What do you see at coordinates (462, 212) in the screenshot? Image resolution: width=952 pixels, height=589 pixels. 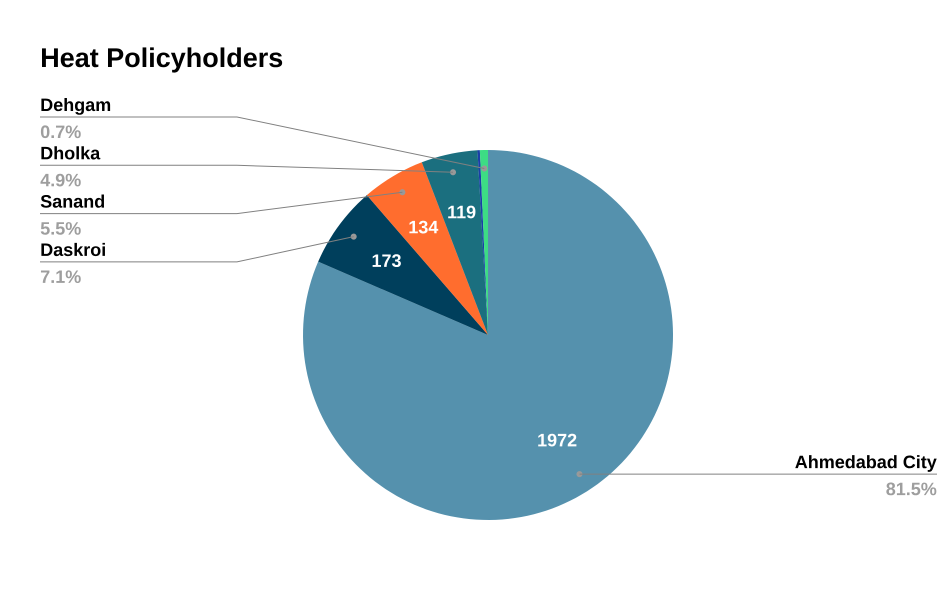 I see `data-label: 119` at bounding box center [462, 212].